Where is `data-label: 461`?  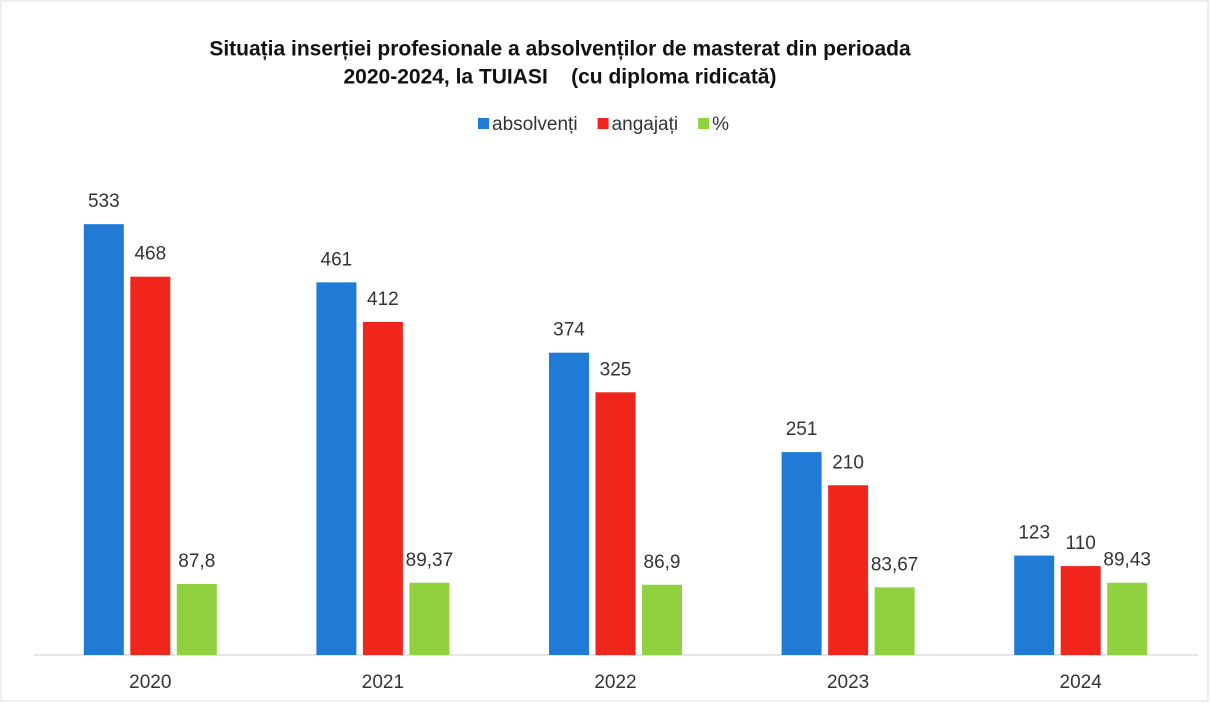 data-label: 461 is located at coordinates (337, 259).